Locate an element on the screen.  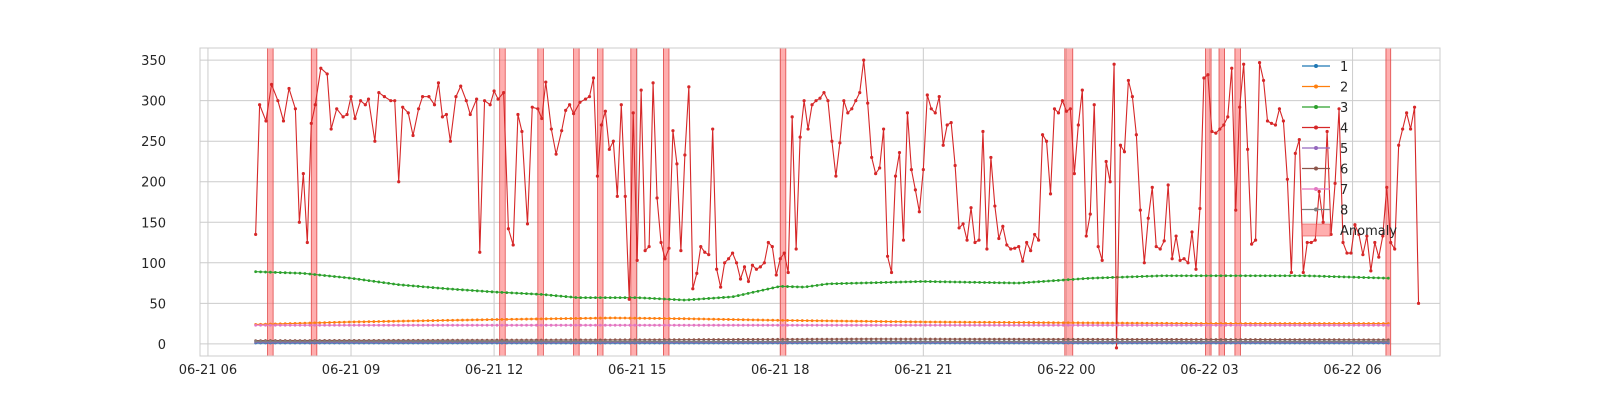
y-axis-ticks: 0 50 100 150 200 250 300 350 is located at coordinates (153, 203).